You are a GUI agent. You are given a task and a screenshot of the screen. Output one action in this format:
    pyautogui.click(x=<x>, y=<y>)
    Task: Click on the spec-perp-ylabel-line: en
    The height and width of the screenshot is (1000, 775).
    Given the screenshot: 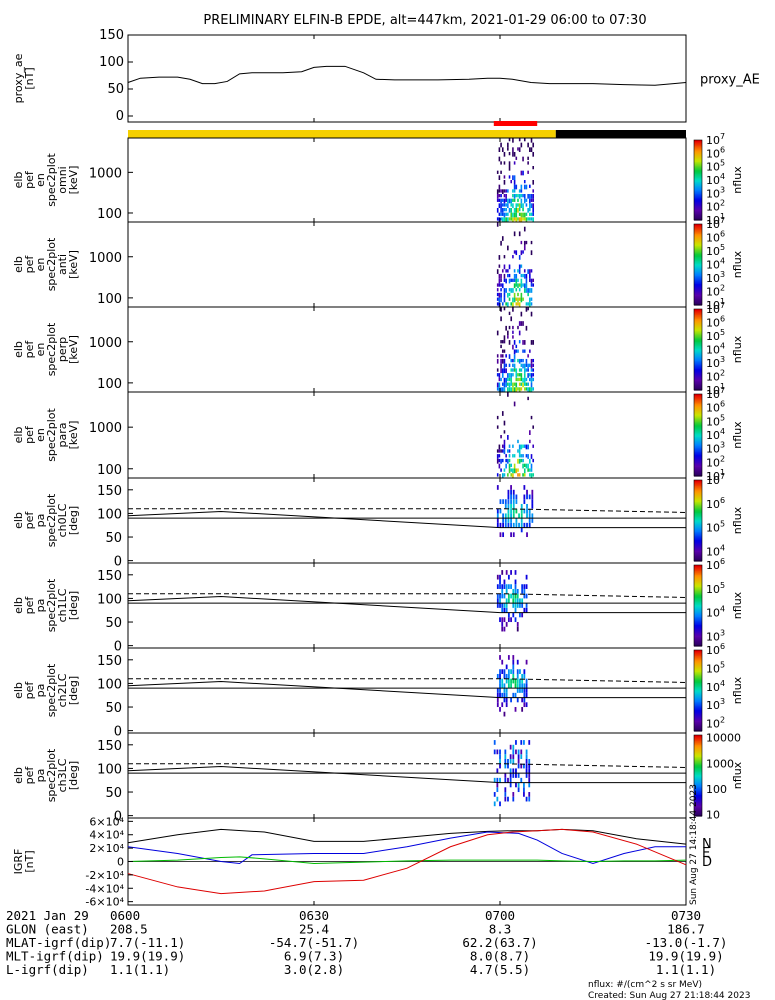 What is the action you would take?
    pyautogui.click(x=40, y=350)
    